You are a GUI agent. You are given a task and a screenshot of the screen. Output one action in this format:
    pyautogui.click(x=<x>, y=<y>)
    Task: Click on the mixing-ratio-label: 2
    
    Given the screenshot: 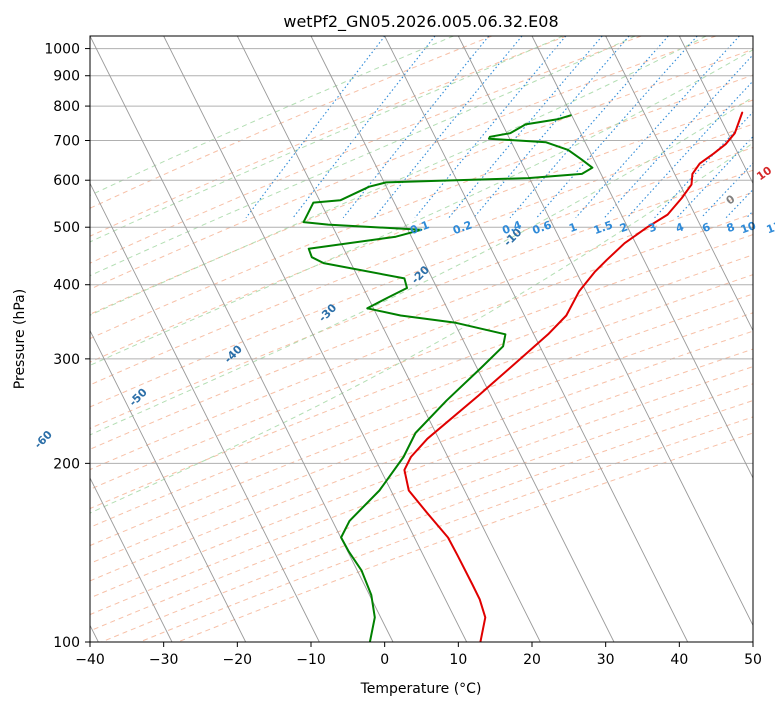 What is the action you would take?
    pyautogui.click(x=624, y=227)
    